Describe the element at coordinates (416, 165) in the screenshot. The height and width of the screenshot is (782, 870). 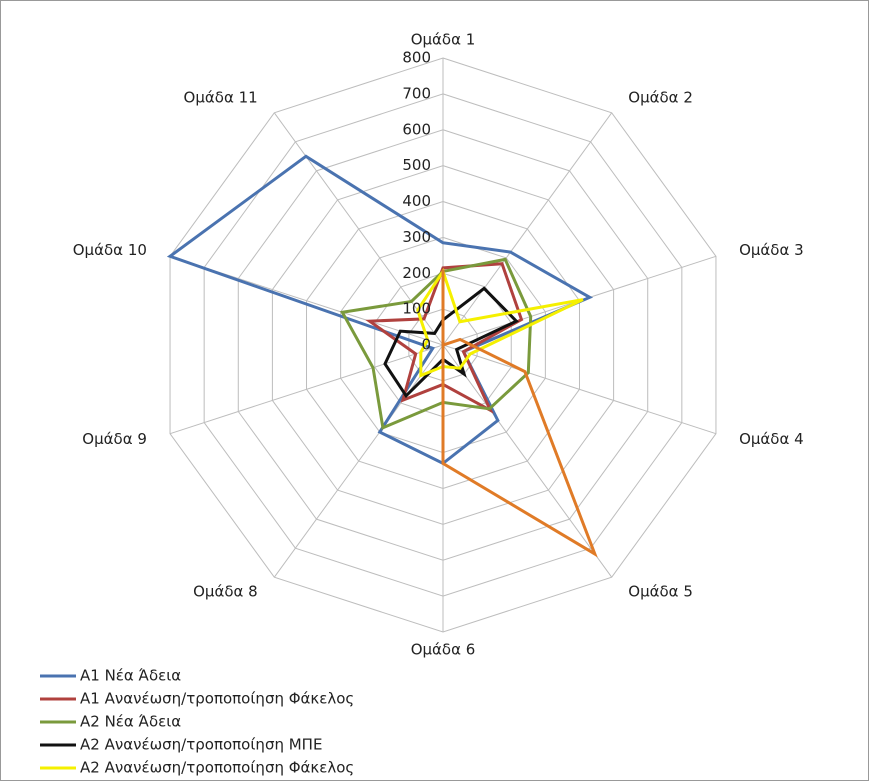
I see `r-tick-label: 500` at that location.